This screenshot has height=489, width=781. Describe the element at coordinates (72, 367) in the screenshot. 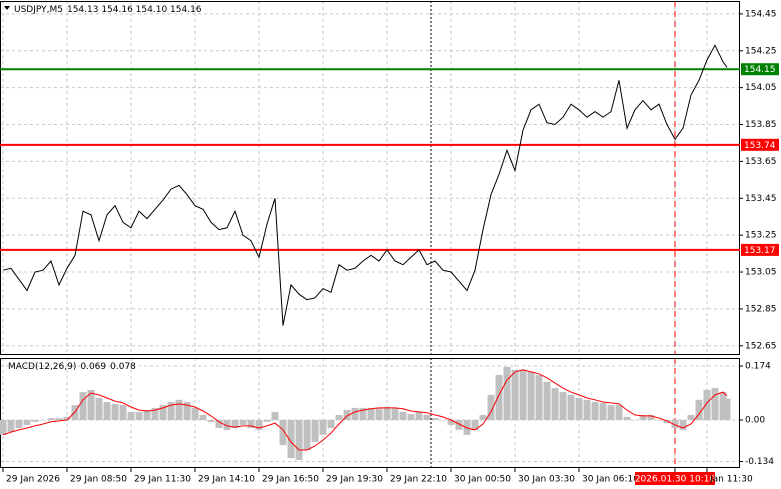

I see `macd-title: MACD(12,26,9) 0.069 0.078` at that location.